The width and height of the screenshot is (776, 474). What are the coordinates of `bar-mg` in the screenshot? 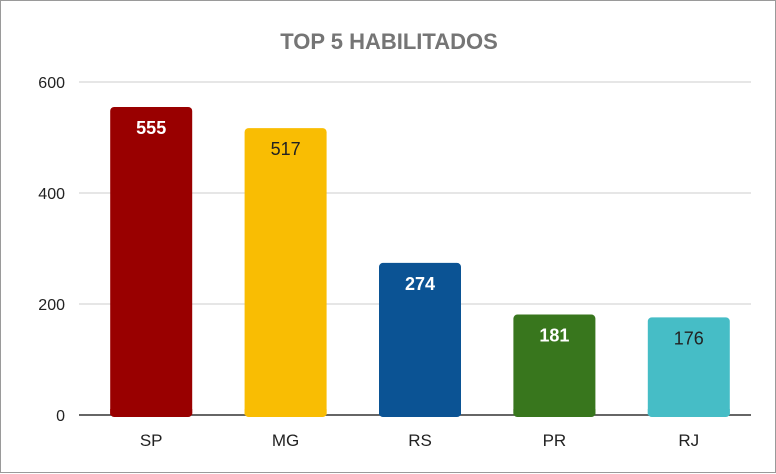 It's located at (285, 272).